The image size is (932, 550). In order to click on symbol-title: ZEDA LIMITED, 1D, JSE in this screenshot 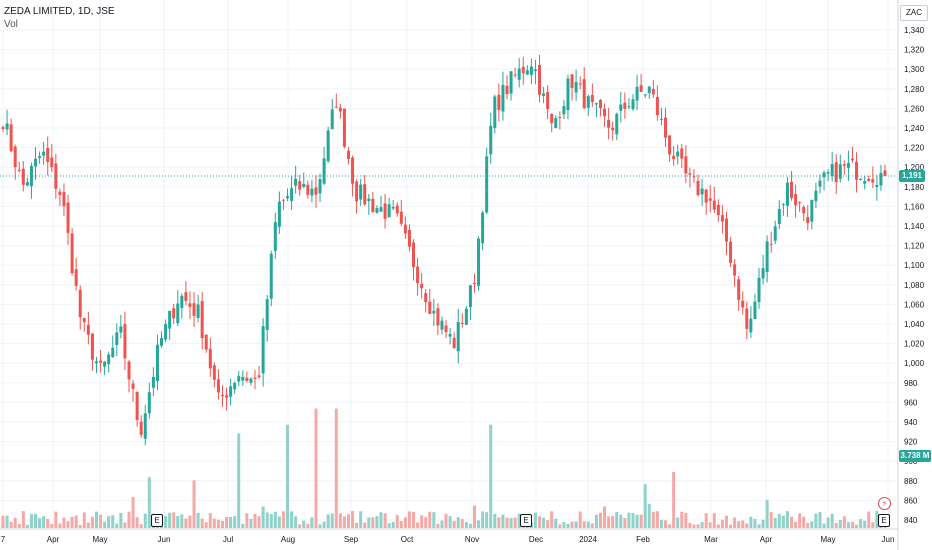, I will do `click(59, 11)`.